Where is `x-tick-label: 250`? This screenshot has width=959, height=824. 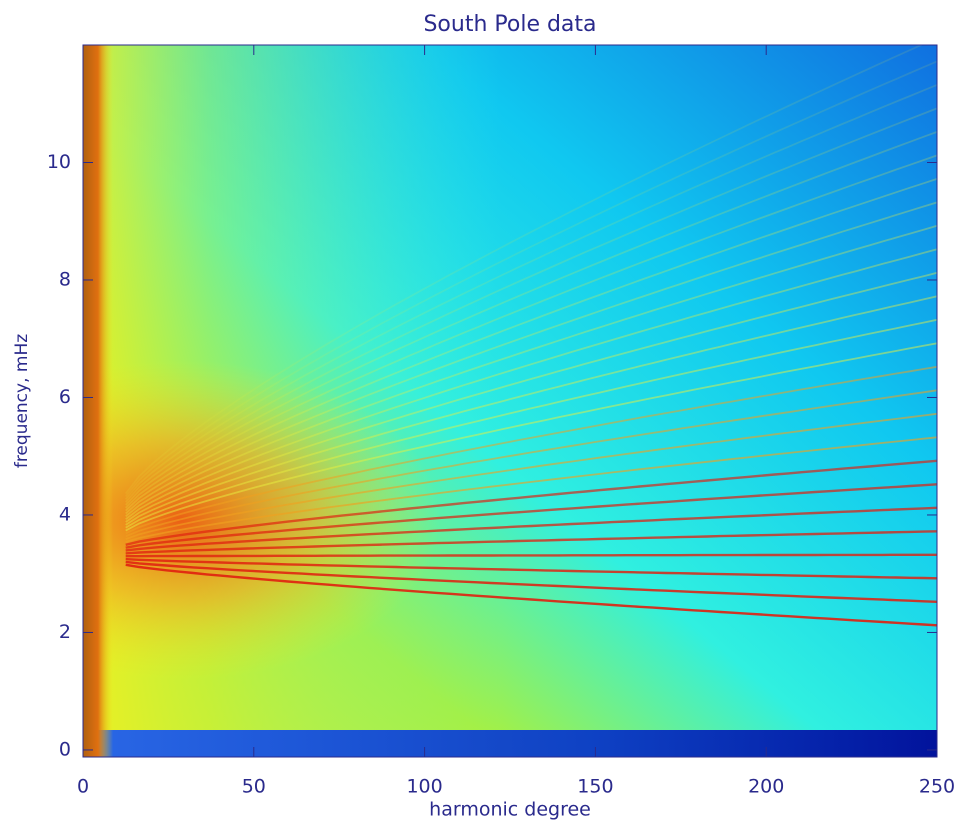
x-tick-label: 250 is located at coordinates (937, 787).